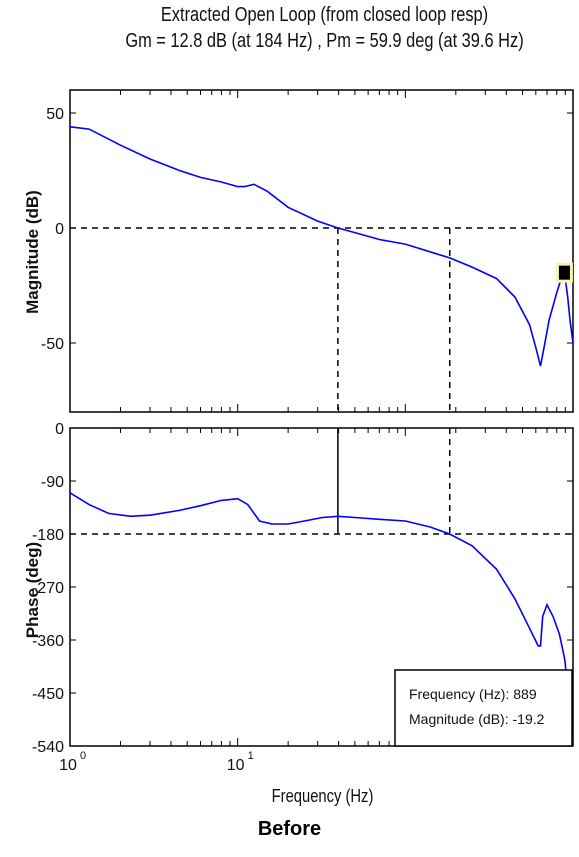 The image size is (579, 857). I want to click on y-tick-label: -270, so click(48, 588).